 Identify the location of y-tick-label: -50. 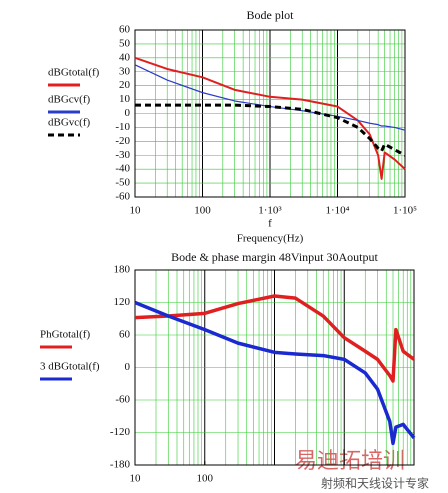
(122, 183).